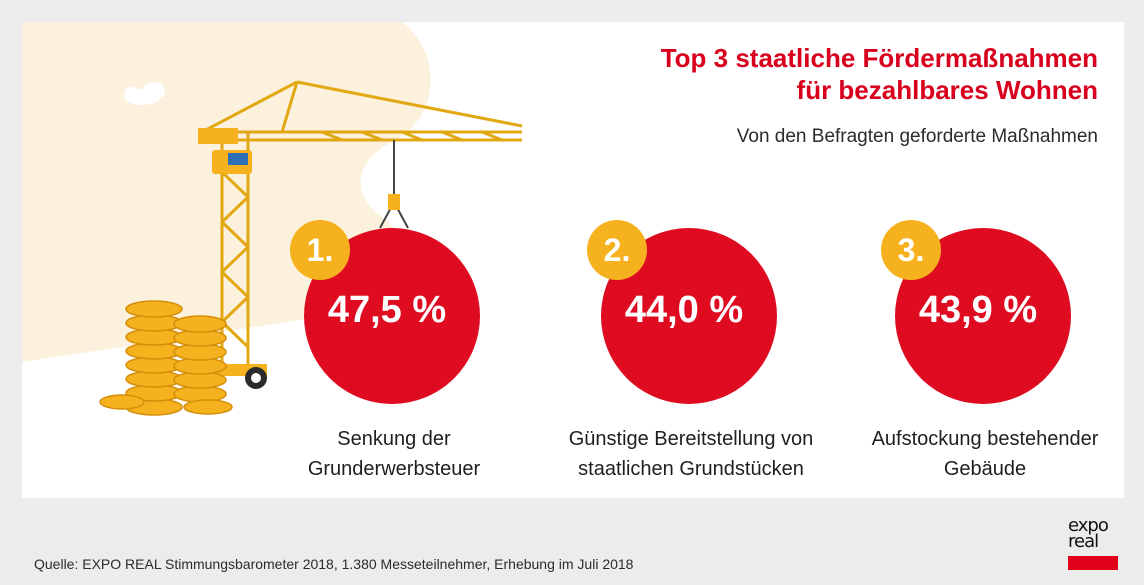 The width and height of the screenshot is (1144, 585). What do you see at coordinates (320, 250) in the screenshot?
I see `rank-badge: 1.` at bounding box center [320, 250].